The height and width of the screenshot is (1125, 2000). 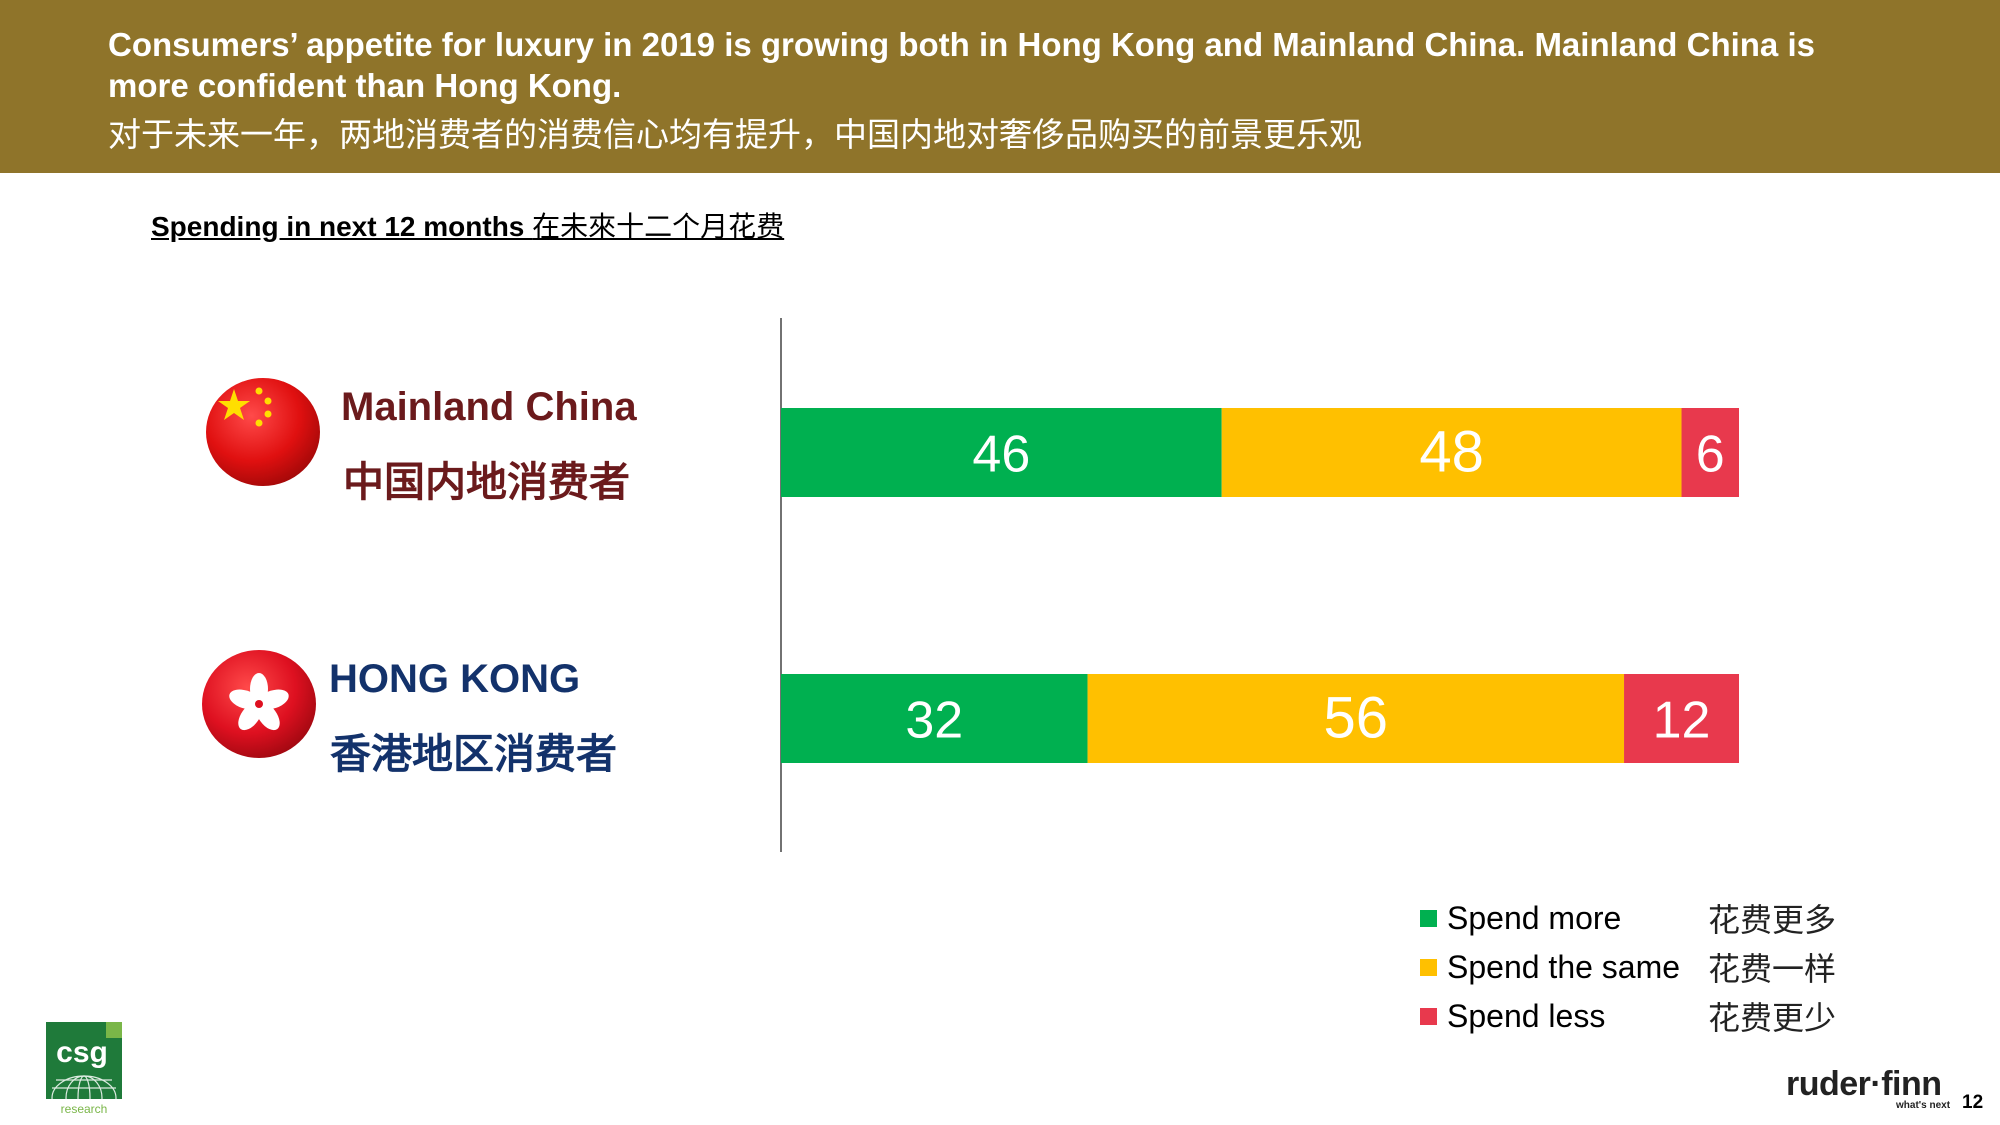 I want to click on data-label-spend-the-same-0: 48, so click(x=1451, y=452).